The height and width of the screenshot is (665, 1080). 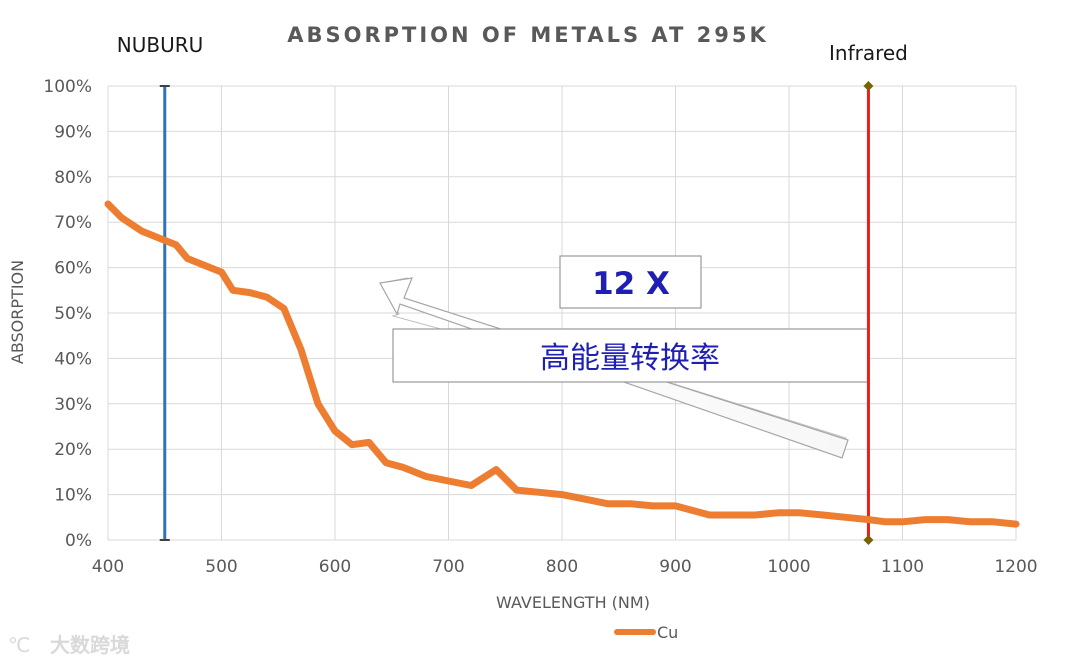 I want to click on y-tick-label: 70%, so click(x=73, y=223).